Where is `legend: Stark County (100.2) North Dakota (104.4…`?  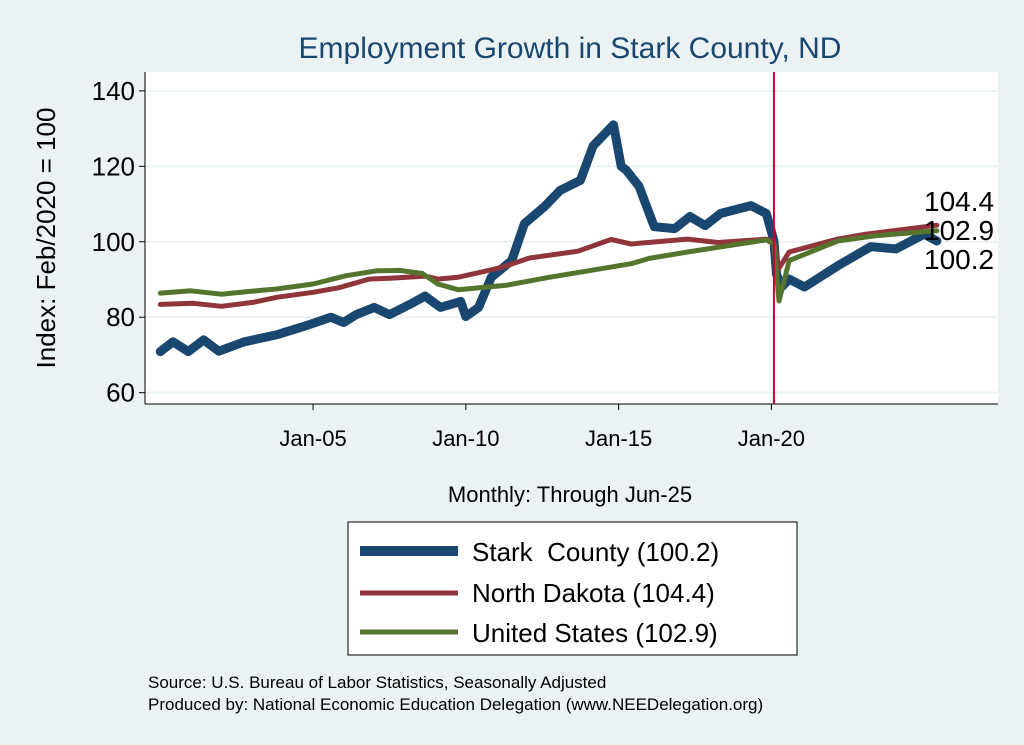 legend: Stark County (100.2) North Dakota (104.4… is located at coordinates (572, 588).